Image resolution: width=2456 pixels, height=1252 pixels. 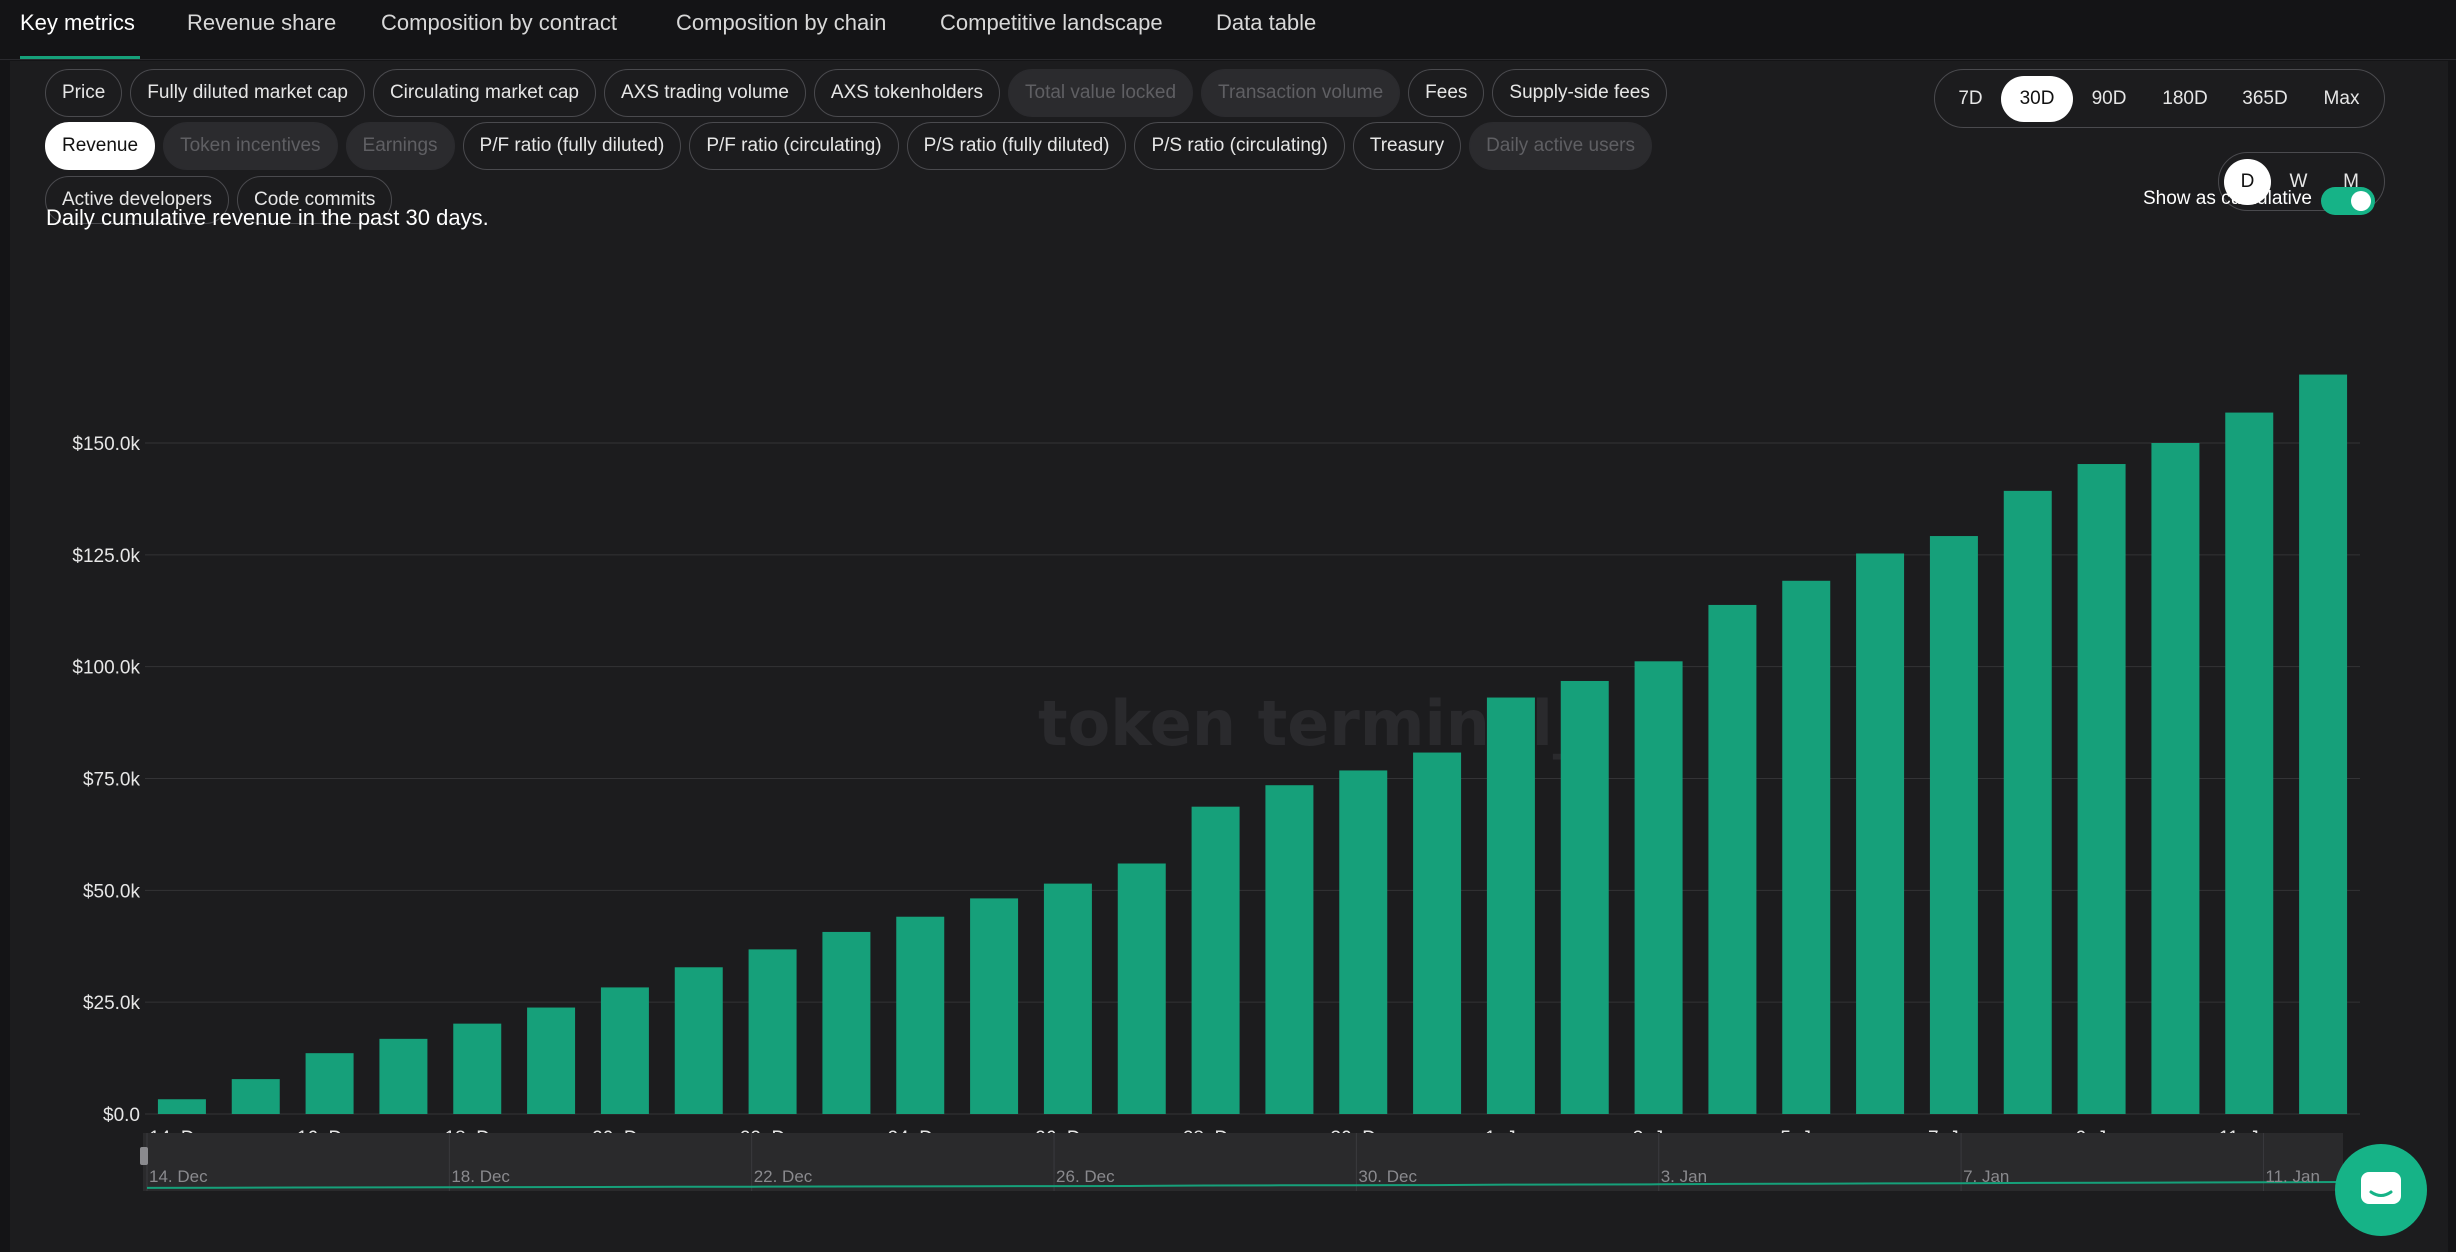 I want to click on navigator-label: 11. Jan, so click(x=2292, y=1176).